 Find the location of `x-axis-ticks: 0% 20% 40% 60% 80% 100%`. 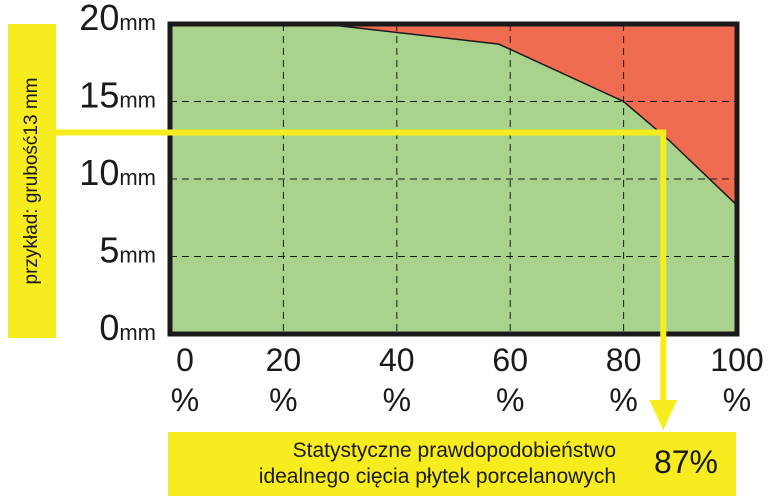

x-axis-ticks: 0% 20% 40% 60% 80% 100% is located at coordinates (467, 380).